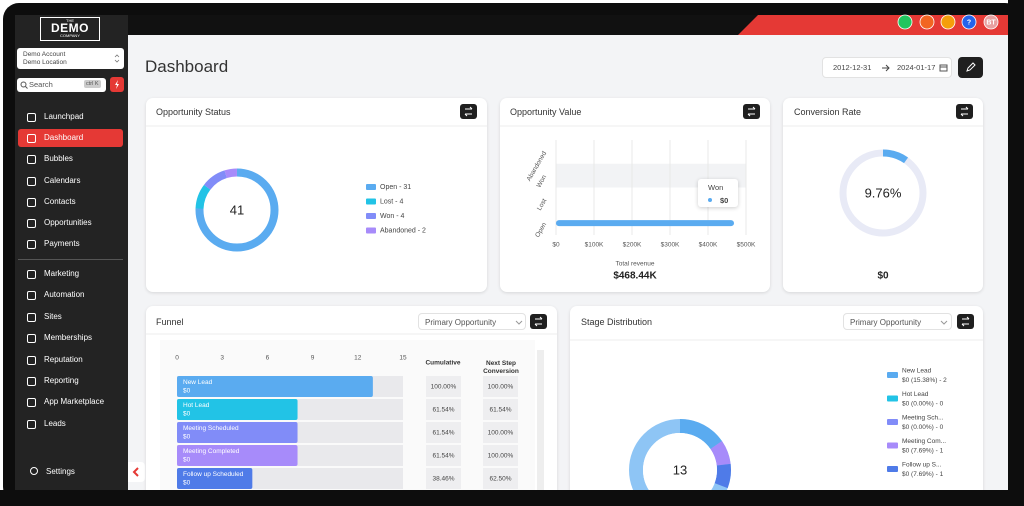 This screenshot has width=1024, height=506. I want to click on total-label: Total revenue, so click(634, 264).